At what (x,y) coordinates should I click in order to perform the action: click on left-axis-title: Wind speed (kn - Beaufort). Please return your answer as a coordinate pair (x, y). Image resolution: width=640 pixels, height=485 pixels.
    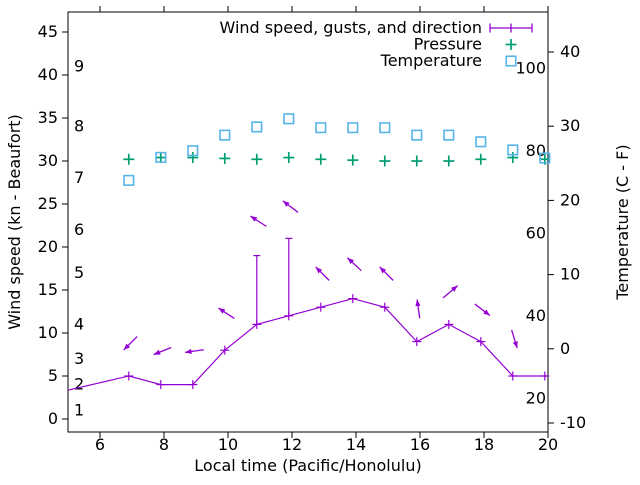
    Looking at the image, I should click on (14, 222).